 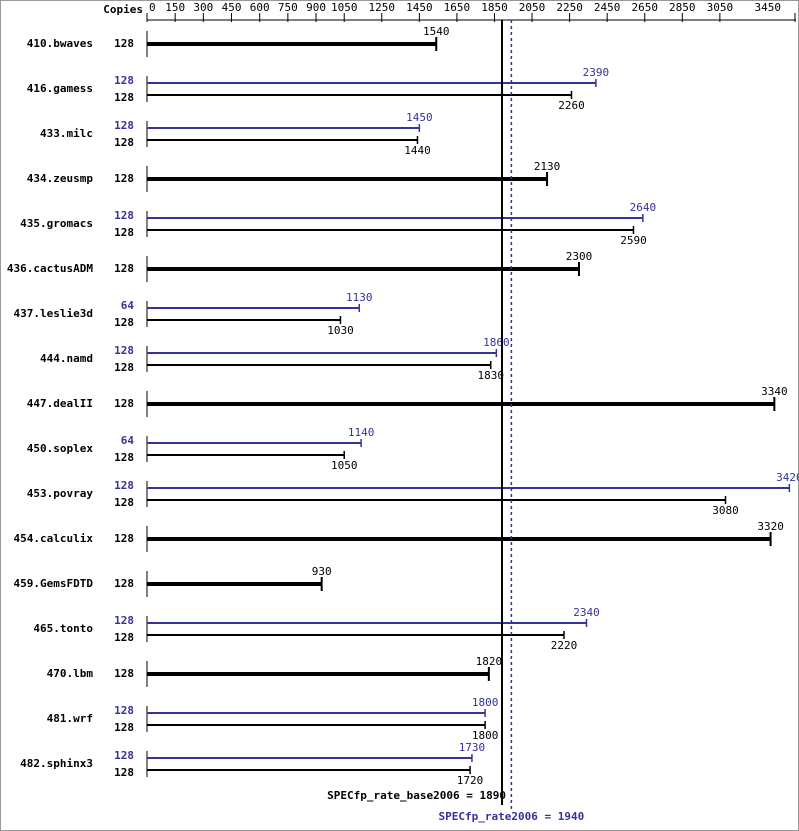 I want to click on base-value: 3080, so click(x=725, y=510).